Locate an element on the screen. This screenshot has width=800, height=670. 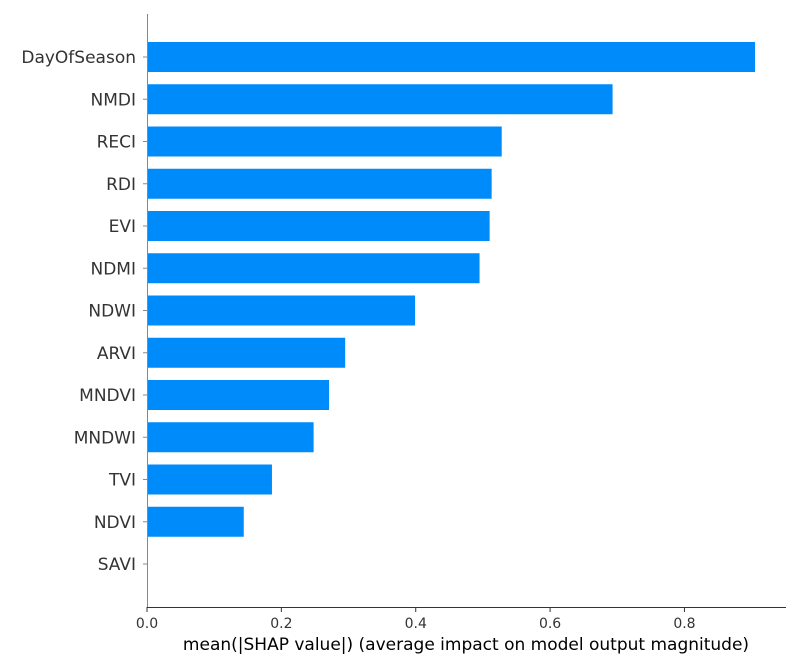
feature-label-arvi: ARVI is located at coordinates (116, 354).